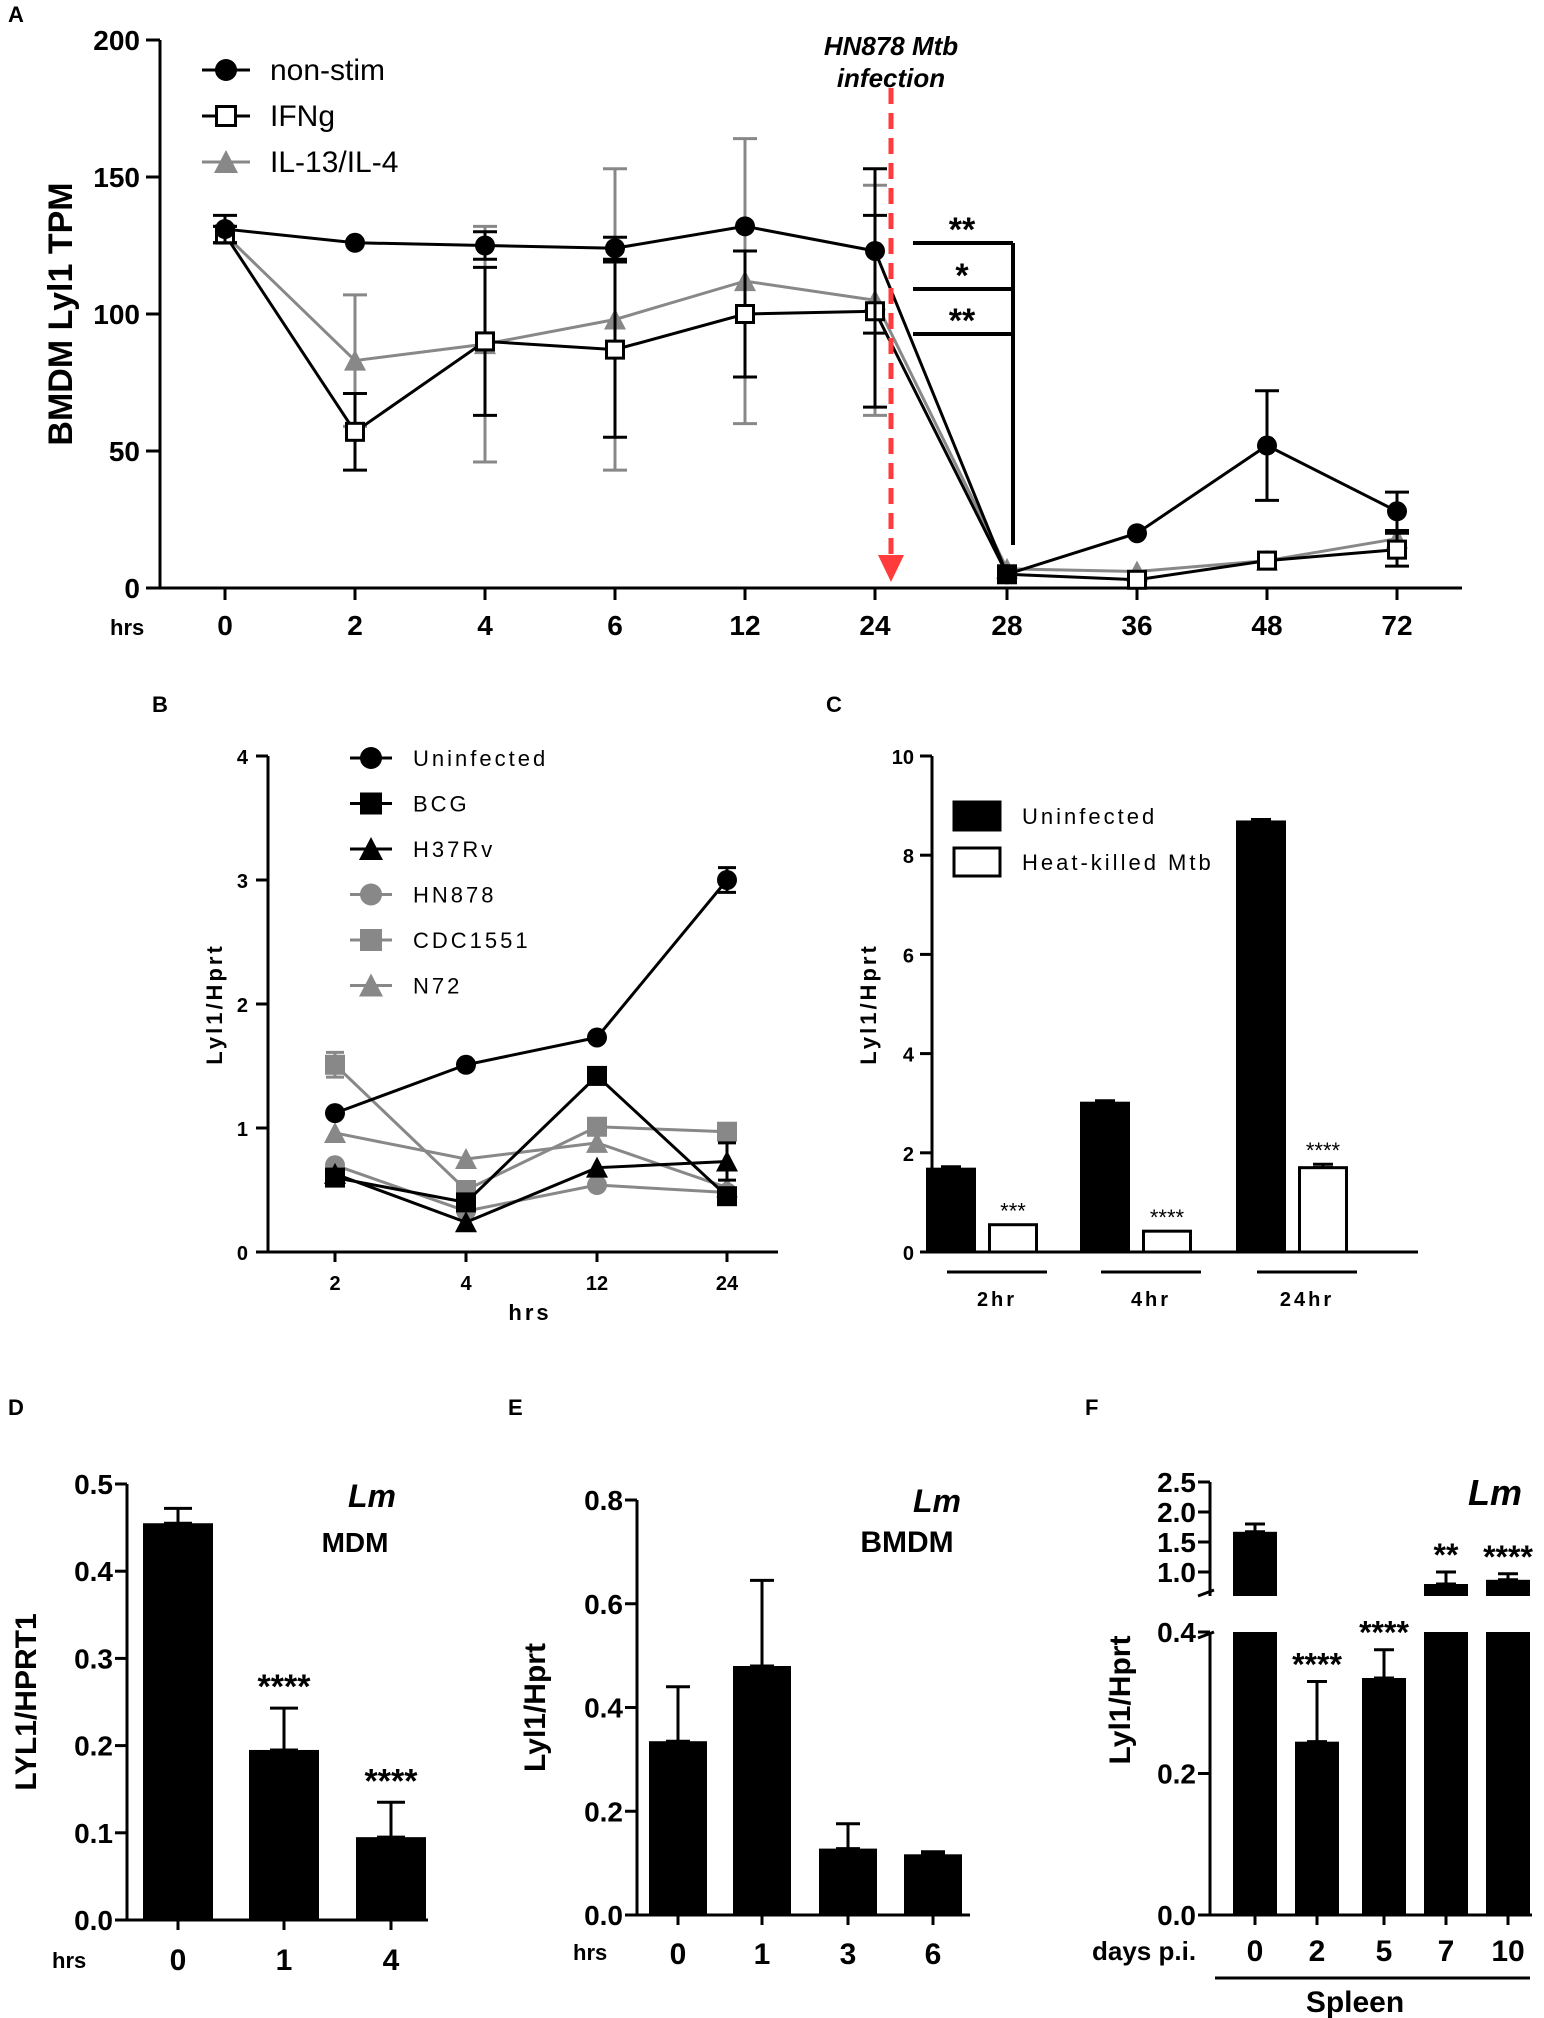 Image resolution: width=1544 pixels, height=2018 pixels. I want to click on panel-c-ytick-label: 6, so click(908, 956).